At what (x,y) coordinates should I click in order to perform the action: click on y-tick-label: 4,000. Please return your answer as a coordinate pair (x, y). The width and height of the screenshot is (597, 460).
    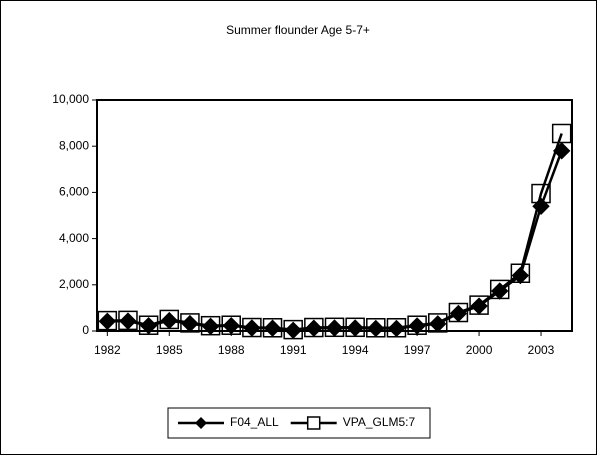
    Looking at the image, I should click on (74, 238).